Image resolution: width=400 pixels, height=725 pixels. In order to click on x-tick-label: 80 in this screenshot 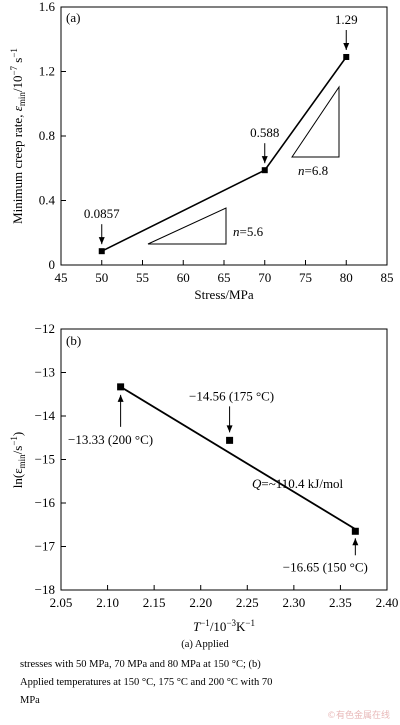, I will do `click(346, 277)`.